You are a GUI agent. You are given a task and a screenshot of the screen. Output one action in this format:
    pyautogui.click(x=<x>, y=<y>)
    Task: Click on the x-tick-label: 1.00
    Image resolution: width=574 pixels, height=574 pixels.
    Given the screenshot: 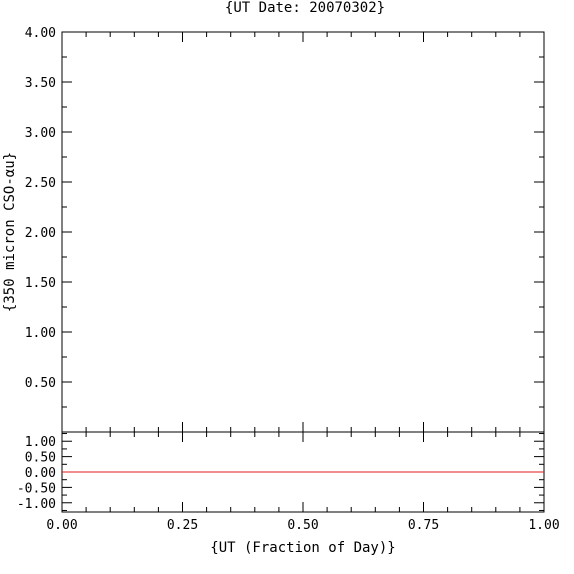 What is the action you would take?
    pyautogui.click(x=543, y=525)
    